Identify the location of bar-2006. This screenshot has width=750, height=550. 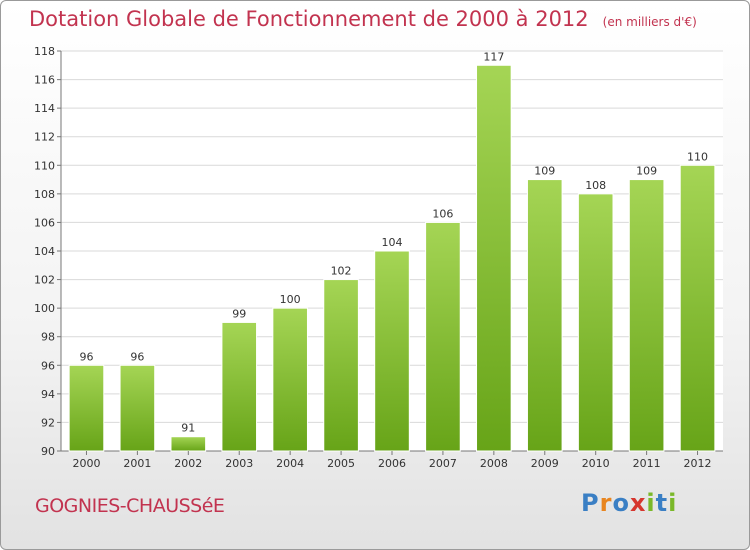
(392, 351).